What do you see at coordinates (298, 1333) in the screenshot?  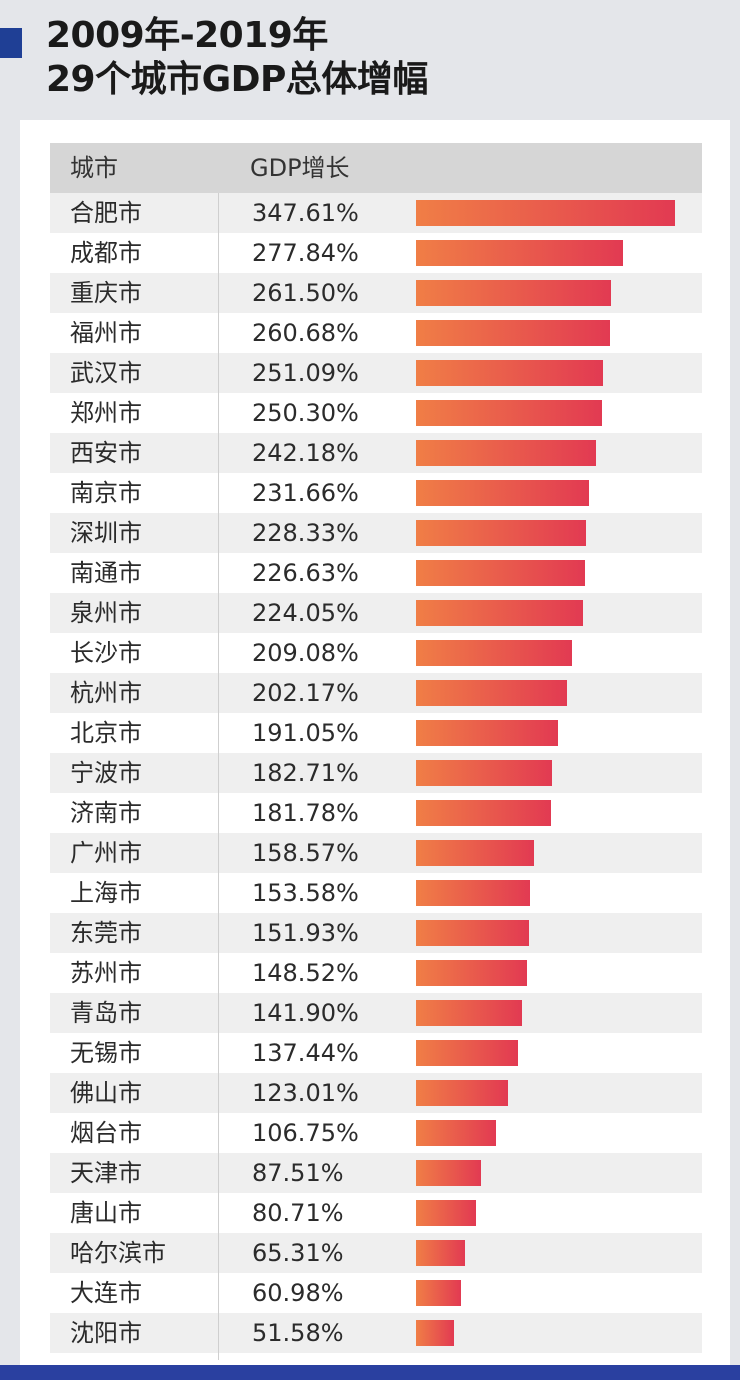 I see `growth-value: 51.58%` at bounding box center [298, 1333].